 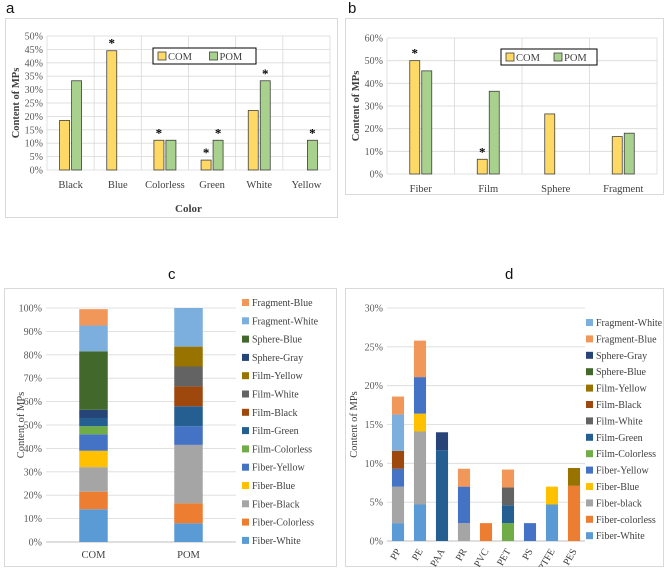 I want to click on bar-segment-fiber-black-pe, so click(x=420, y=468).